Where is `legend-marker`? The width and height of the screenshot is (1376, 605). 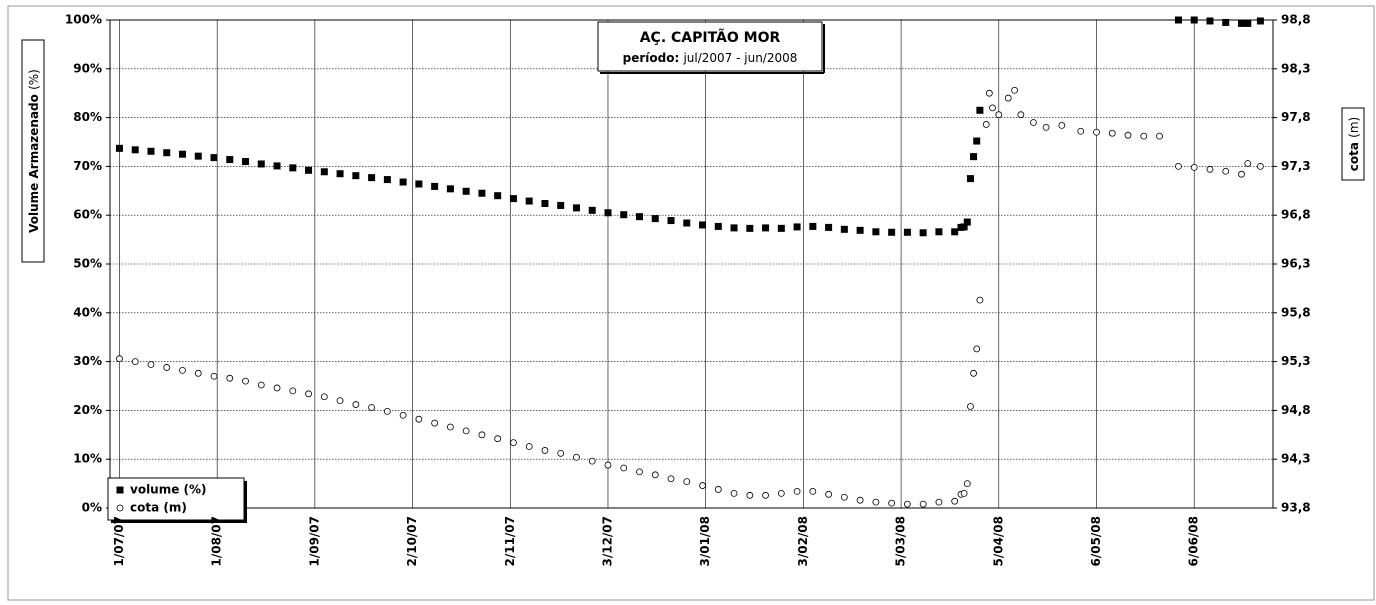 legend-marker is located at coordinates (120, 508).